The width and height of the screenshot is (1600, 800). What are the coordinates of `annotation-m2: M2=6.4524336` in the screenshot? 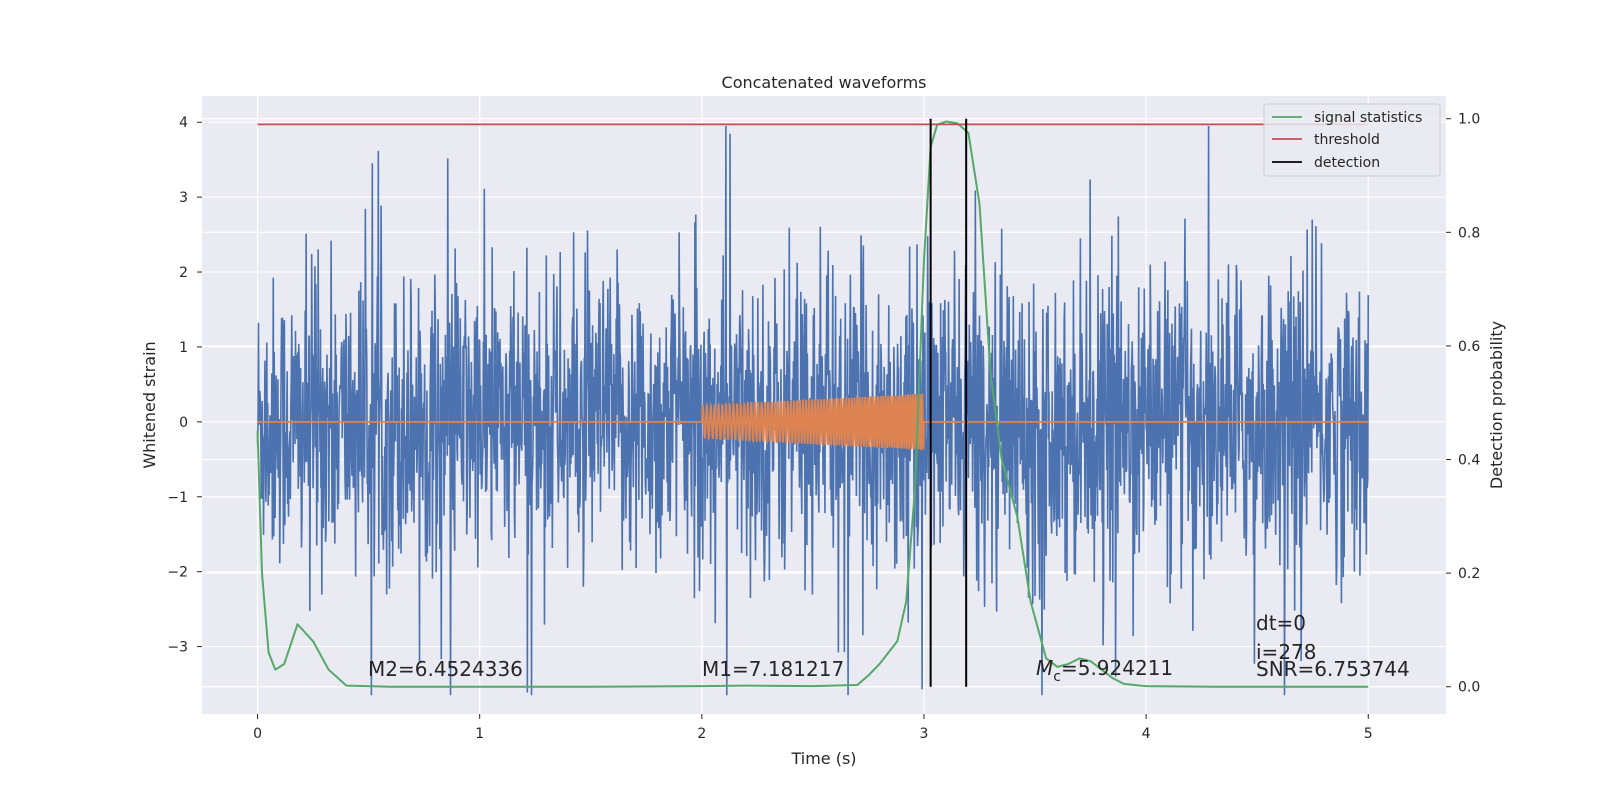 It's located at (445, 669).